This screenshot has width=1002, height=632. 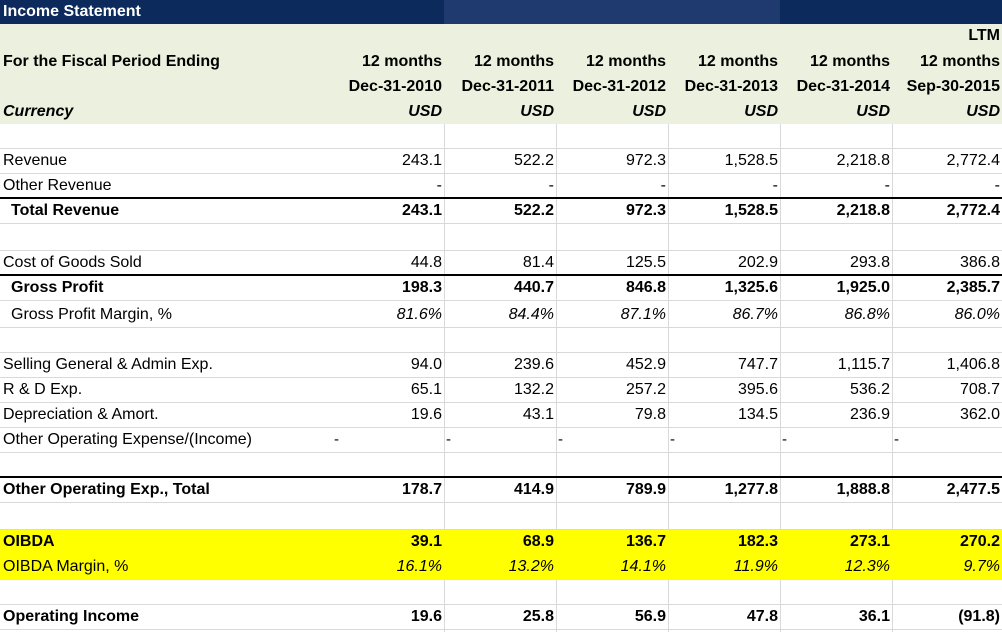 I want to click on value-cell: 25.8, so click(x=538, y=616).